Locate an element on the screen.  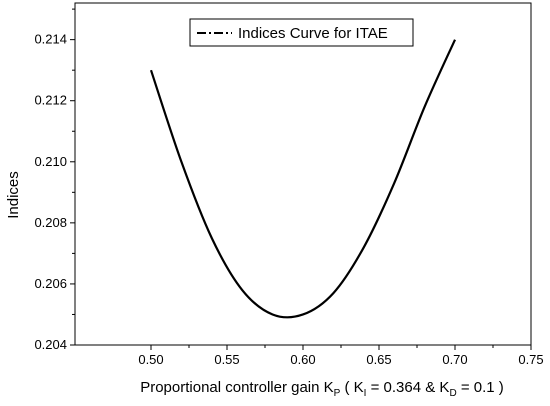
y-tick-label: 0.206 is located at coordinates (50, 283).